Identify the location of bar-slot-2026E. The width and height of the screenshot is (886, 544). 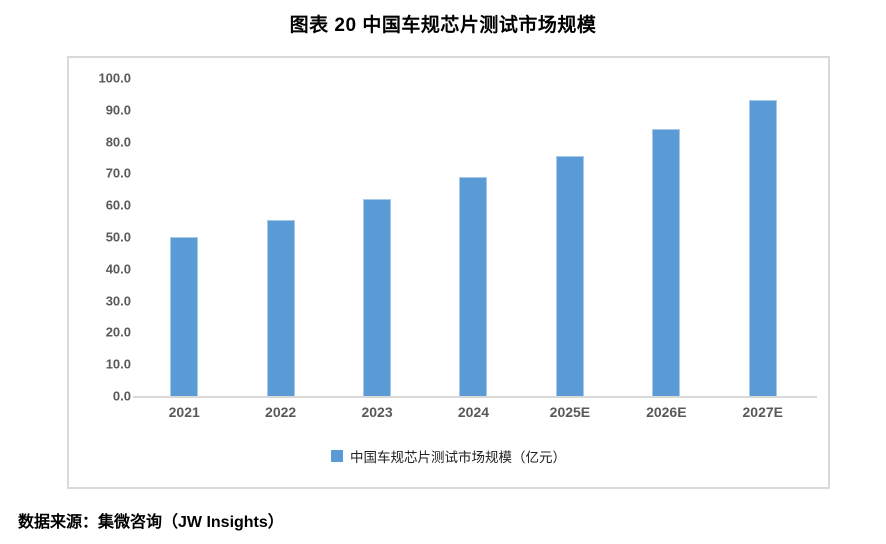
(666, 237).